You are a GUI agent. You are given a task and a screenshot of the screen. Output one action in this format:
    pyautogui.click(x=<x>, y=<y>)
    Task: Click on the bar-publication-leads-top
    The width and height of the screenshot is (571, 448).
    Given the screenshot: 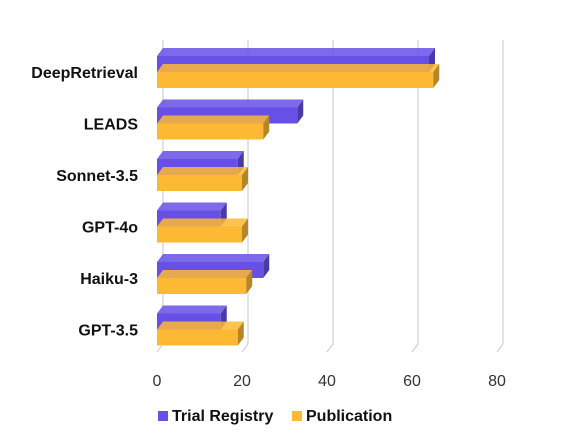 What is the action you would take?
    pyautogui.click(x=213, y=119)
    